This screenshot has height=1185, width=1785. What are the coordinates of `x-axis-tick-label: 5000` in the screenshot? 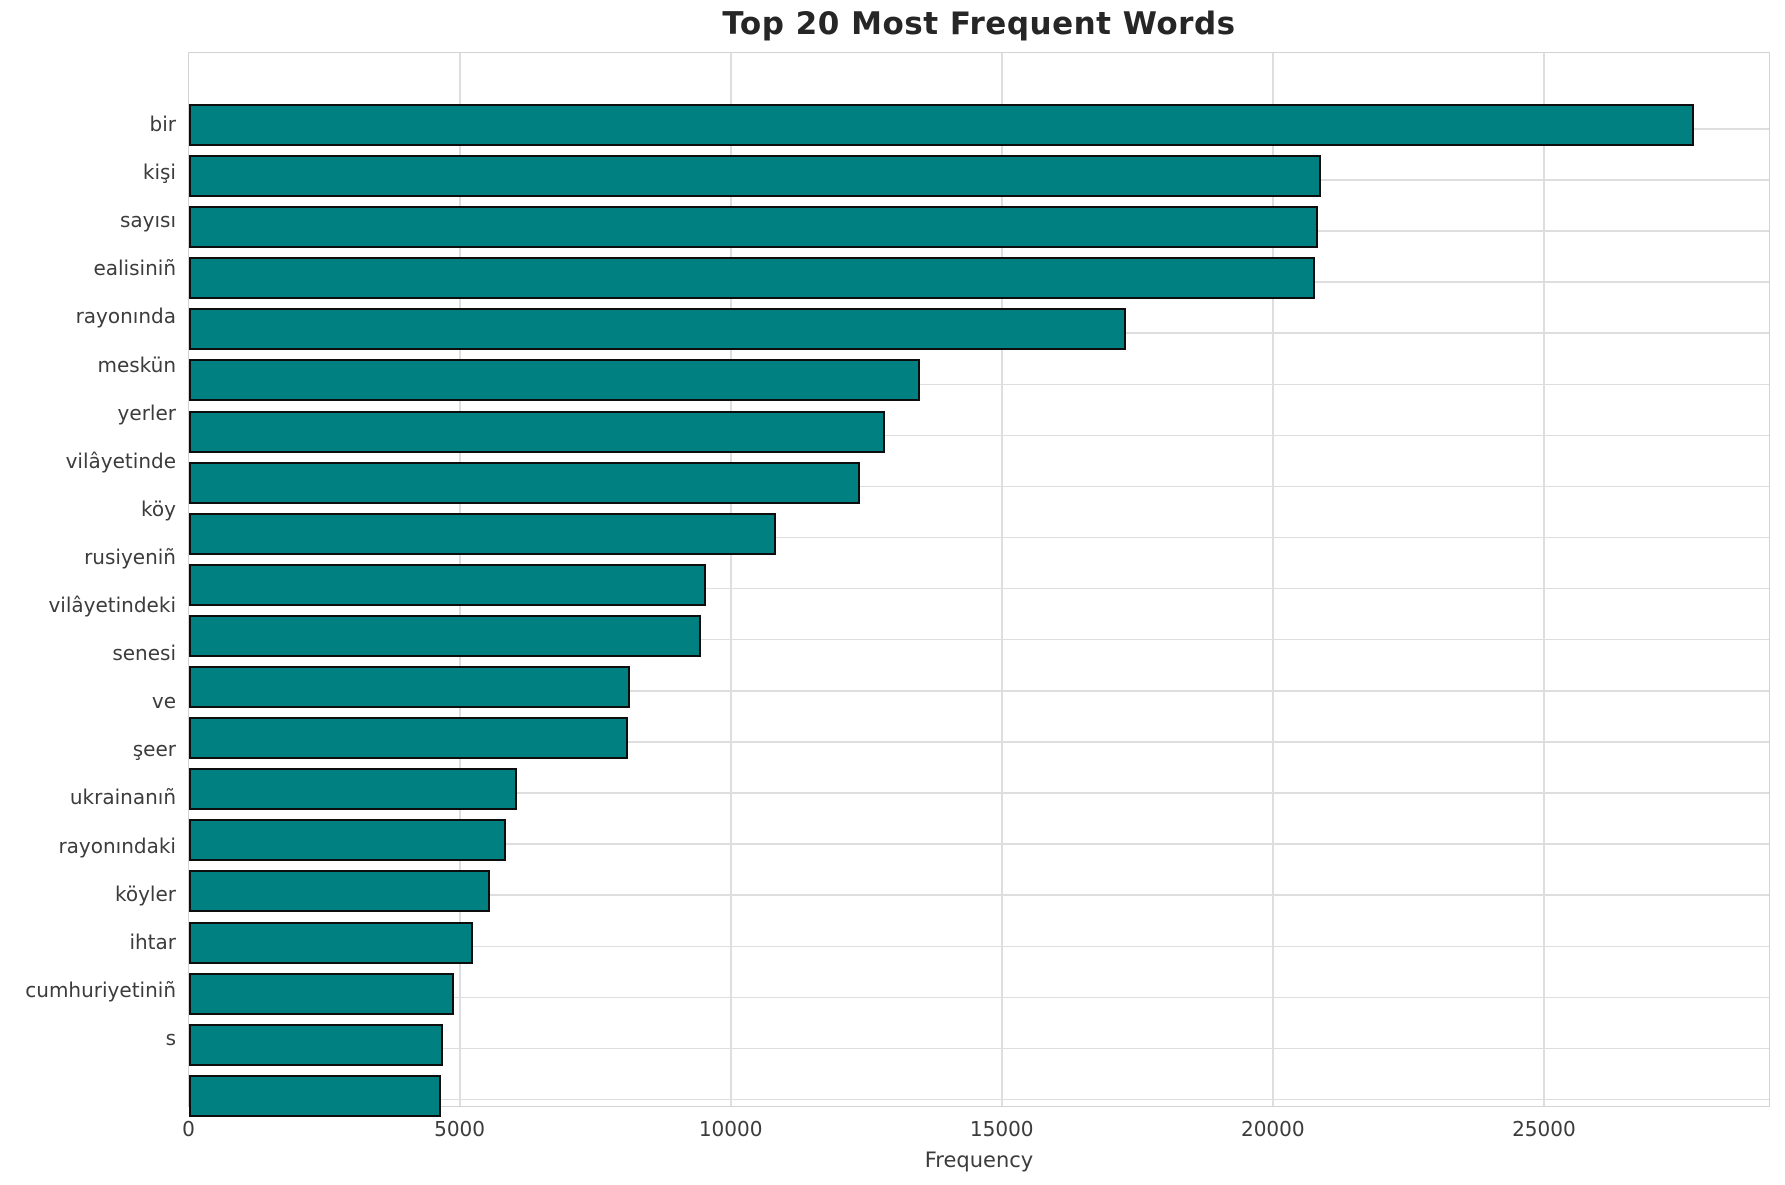 It's located at (460, 1129).